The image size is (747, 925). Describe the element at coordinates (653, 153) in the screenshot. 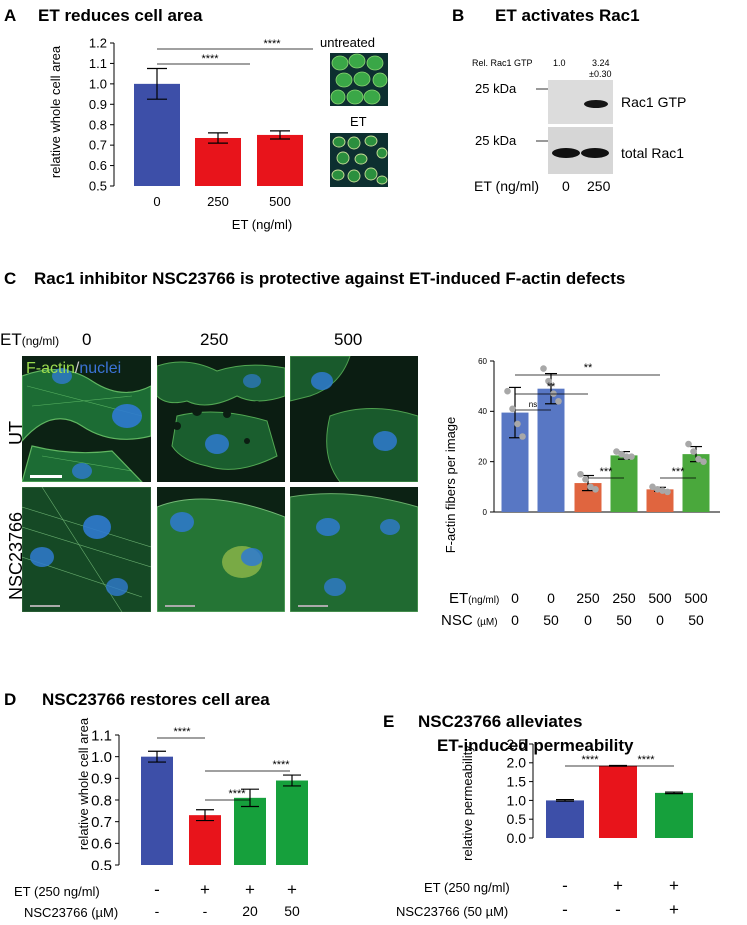

I see `band-label-total-rac1: total Rac1` at that location.